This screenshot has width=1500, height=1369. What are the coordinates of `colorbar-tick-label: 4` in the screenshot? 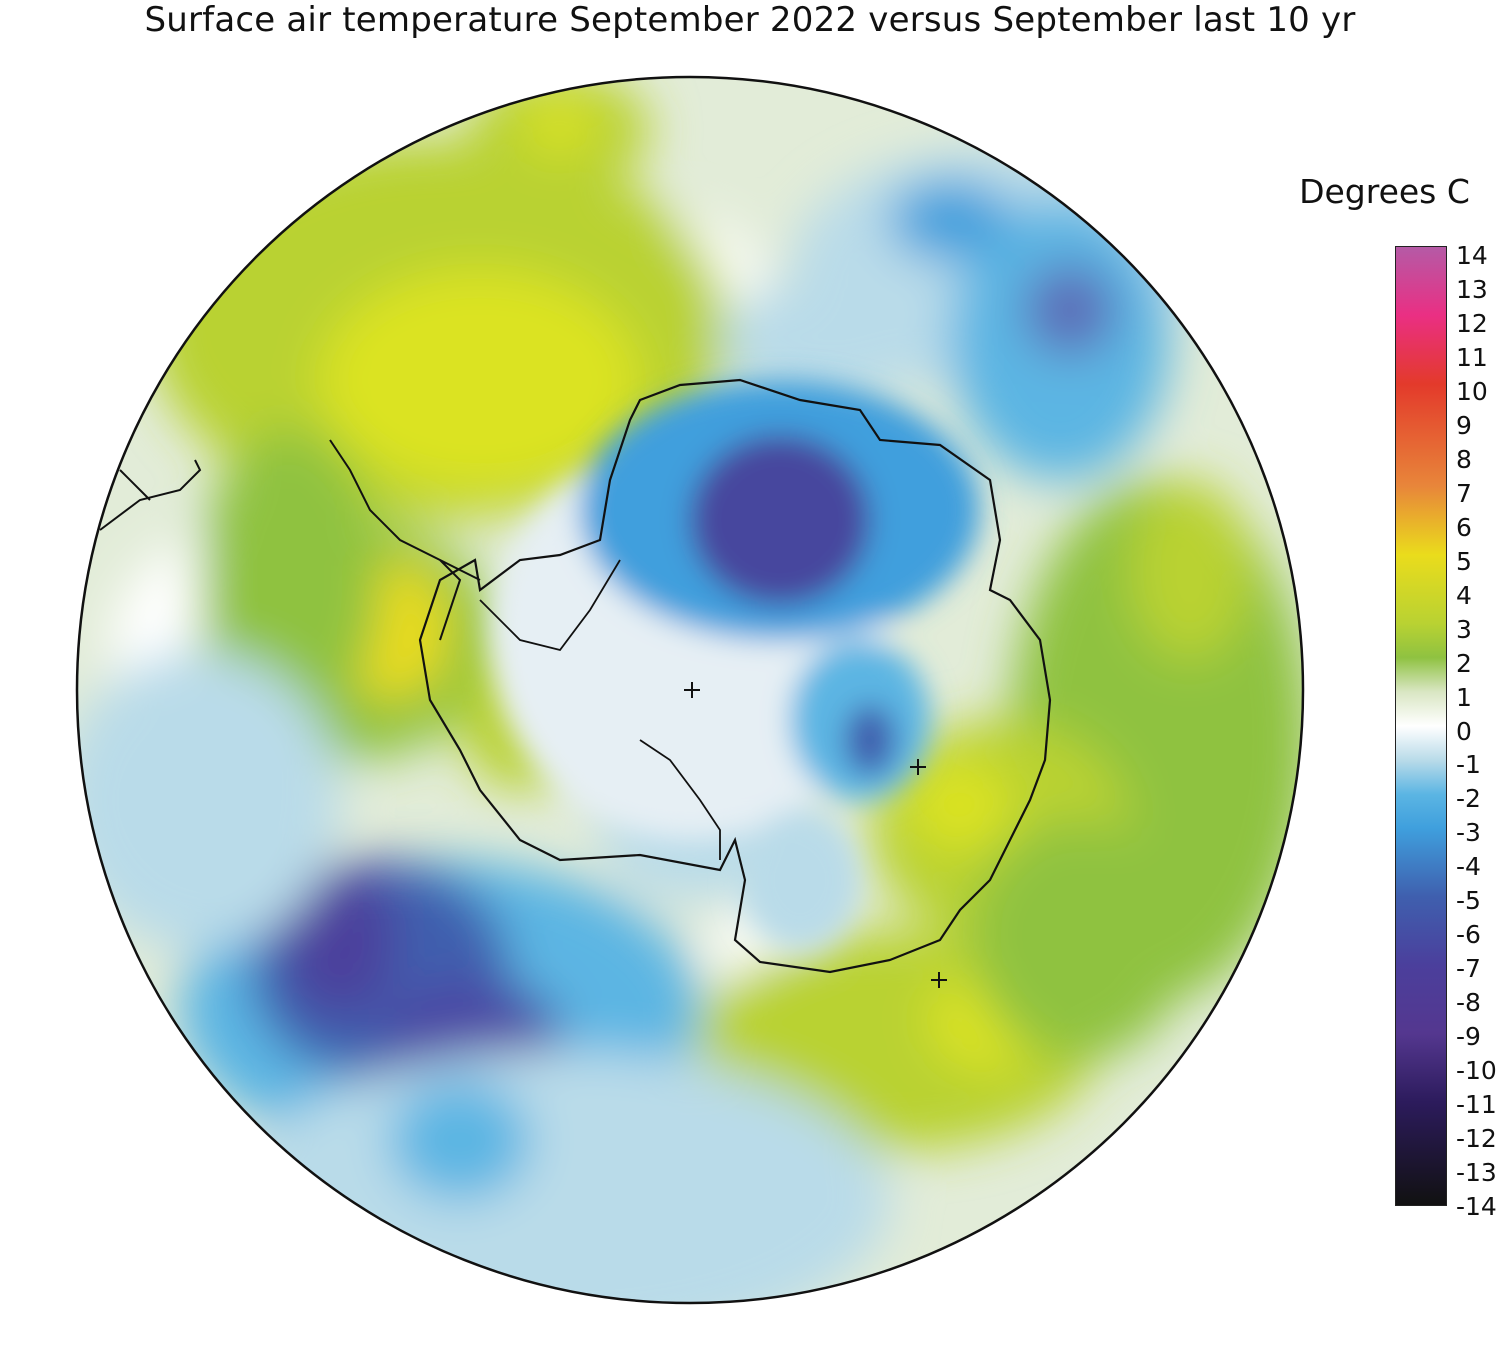 It's located at (1464, 595).